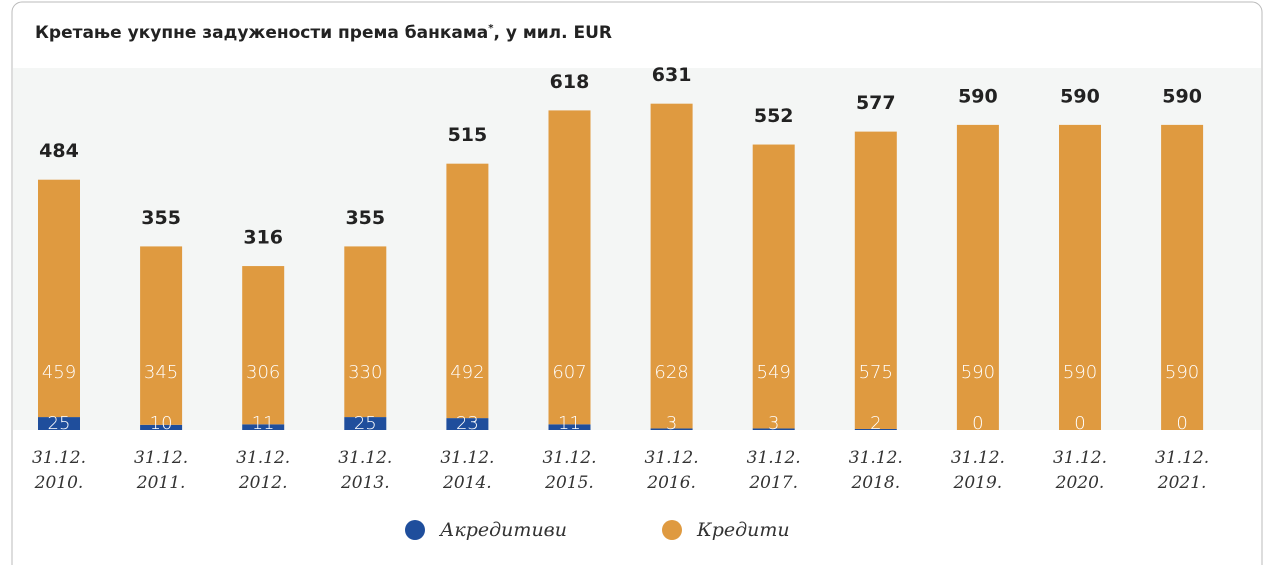 The height and width of the screenshot is (565, 1276). Describe the element at coordinates (468, 135) in the screenshot. I see `total-label: 515` at that location.